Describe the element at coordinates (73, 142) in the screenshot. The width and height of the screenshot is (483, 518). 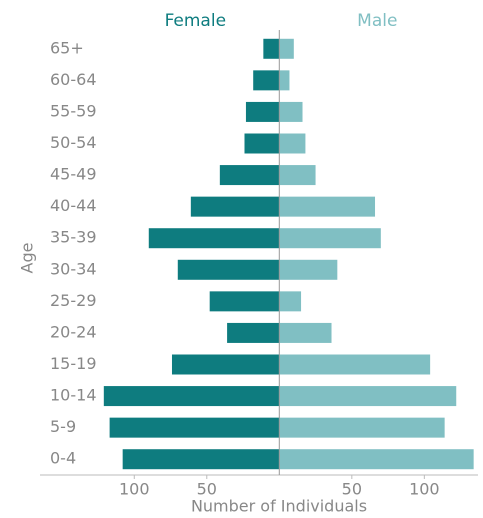
I see `y-tick-label: 50-54` at that location.